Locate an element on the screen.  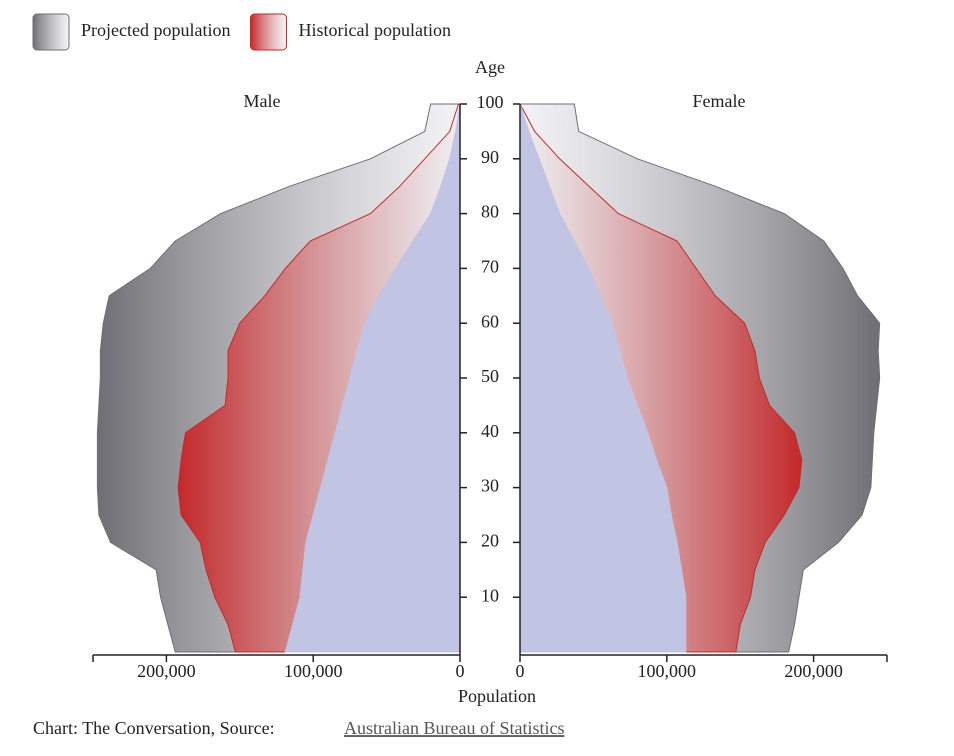
y-tick-label: 80 is located at coordinates (490, 212).